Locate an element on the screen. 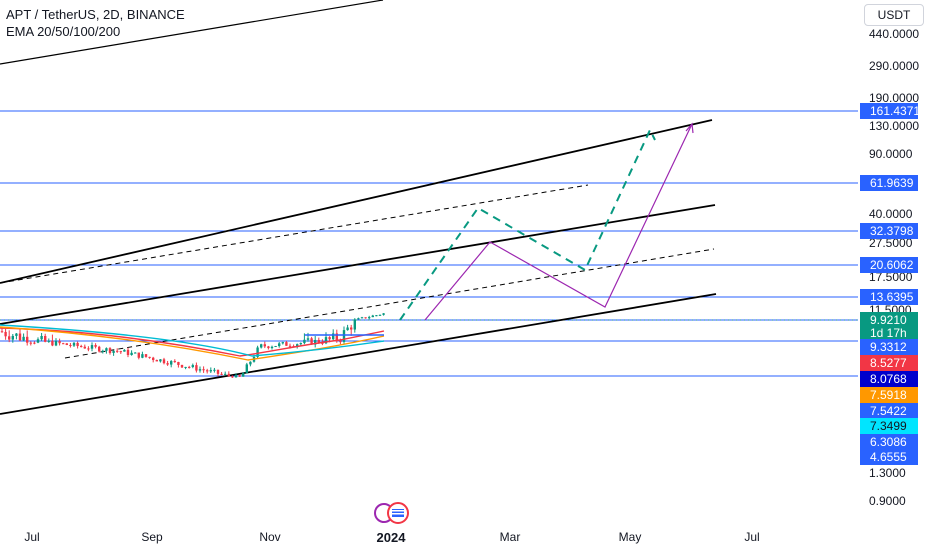 Image resolution: width=932 pixels, height=550 pixels. y-tick-label: 40.0000 is located at coordinates (891, 214).